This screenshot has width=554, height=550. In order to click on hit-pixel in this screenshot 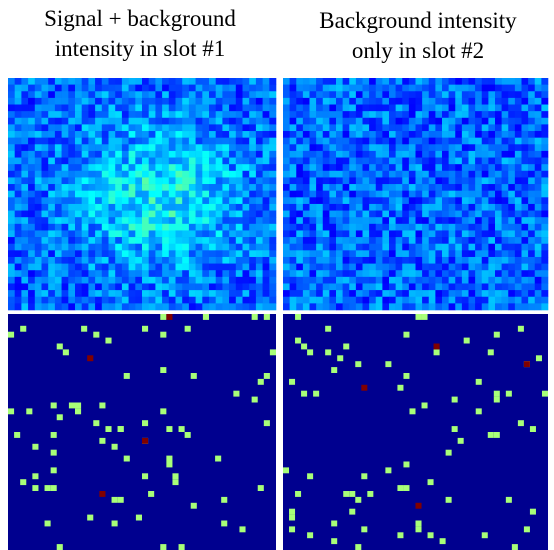, I will do `click(59, 547)`.